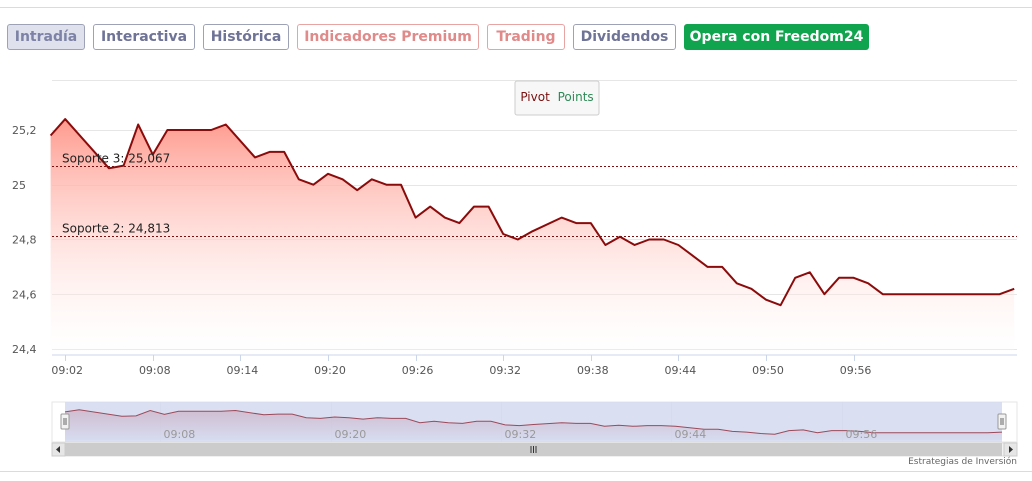 Image resolution: width=1032 pixels, height=481 pixels. I want to click on tab-indicadores-premium: Indicadores Premium, so click(388, 37).